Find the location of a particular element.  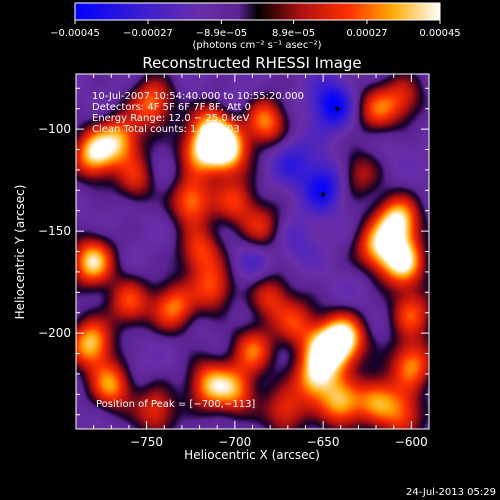

y-tick-label: −100 is located at coordinates (54, 129).